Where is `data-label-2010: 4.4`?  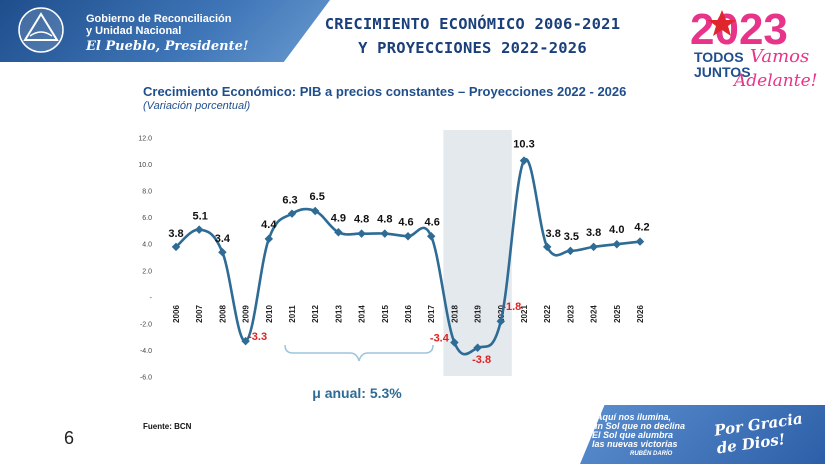 data-label-2010: 4.4 is located at coordinates (269, 225).